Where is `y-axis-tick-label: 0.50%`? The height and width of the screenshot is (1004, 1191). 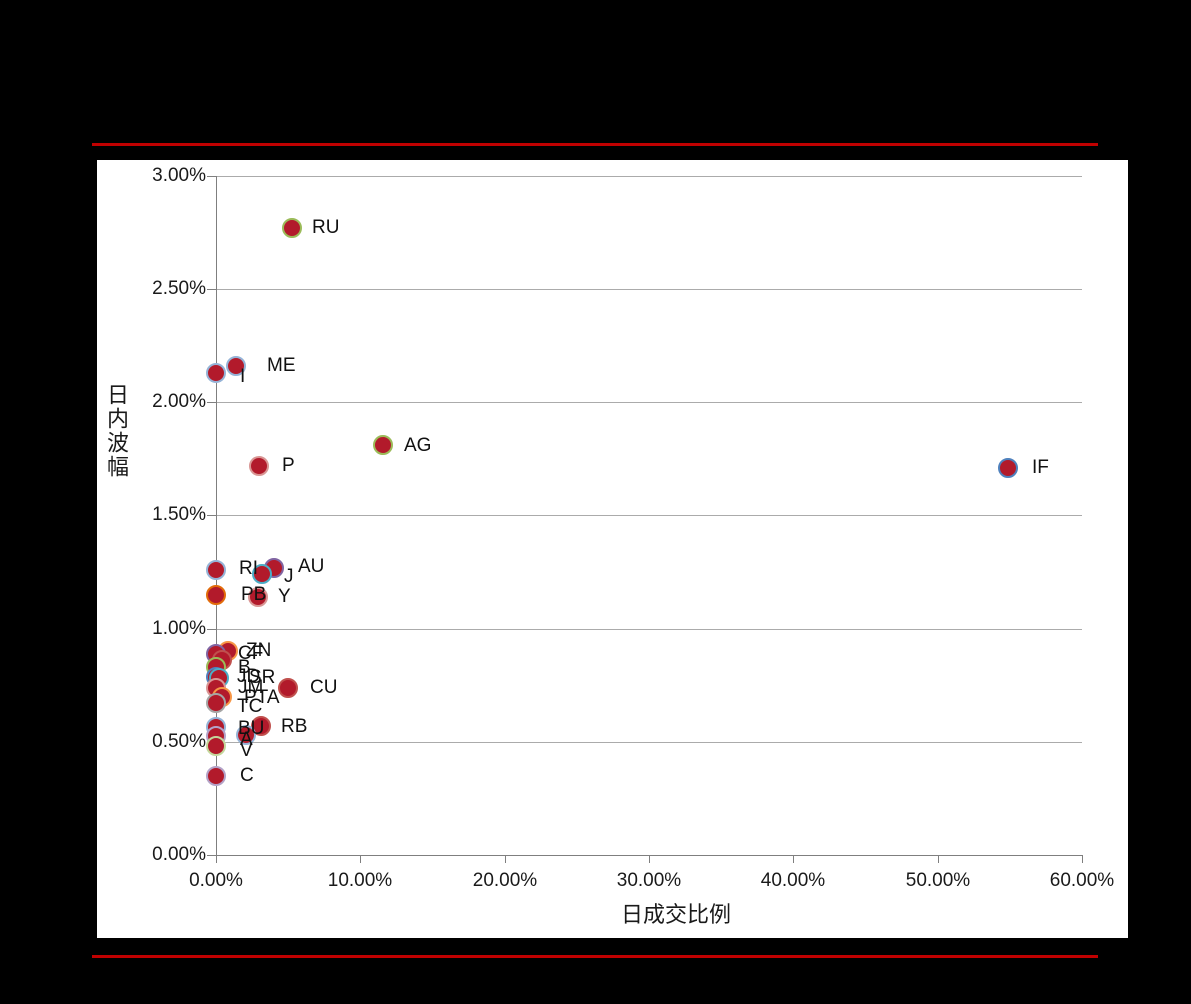 y-axis-tick-label: 0.50% is located at coordinates (179, 741).